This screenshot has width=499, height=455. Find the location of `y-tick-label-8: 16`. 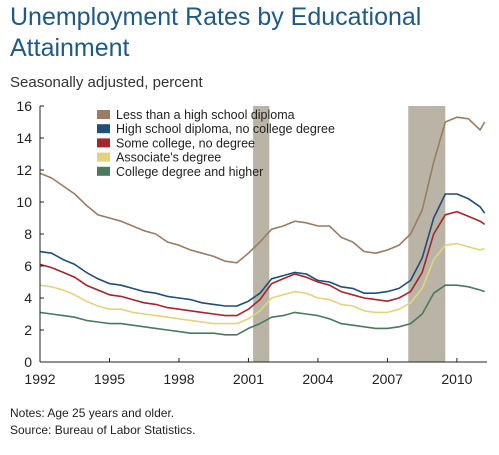

y-tick-label-8: 16 is located at coordinates (24, 106).